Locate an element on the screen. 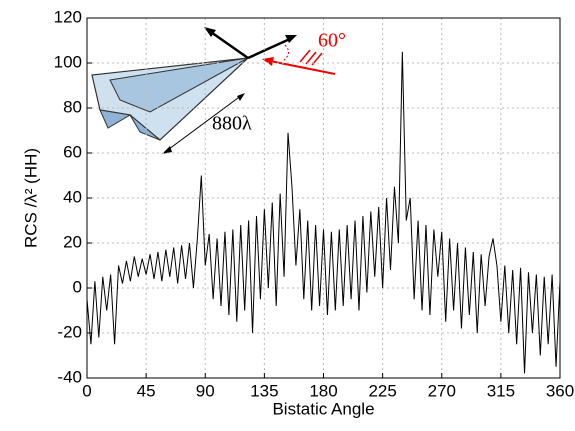 The image size is (575, 431). y-tick-label: 120 is located at coordinates (68, 16).